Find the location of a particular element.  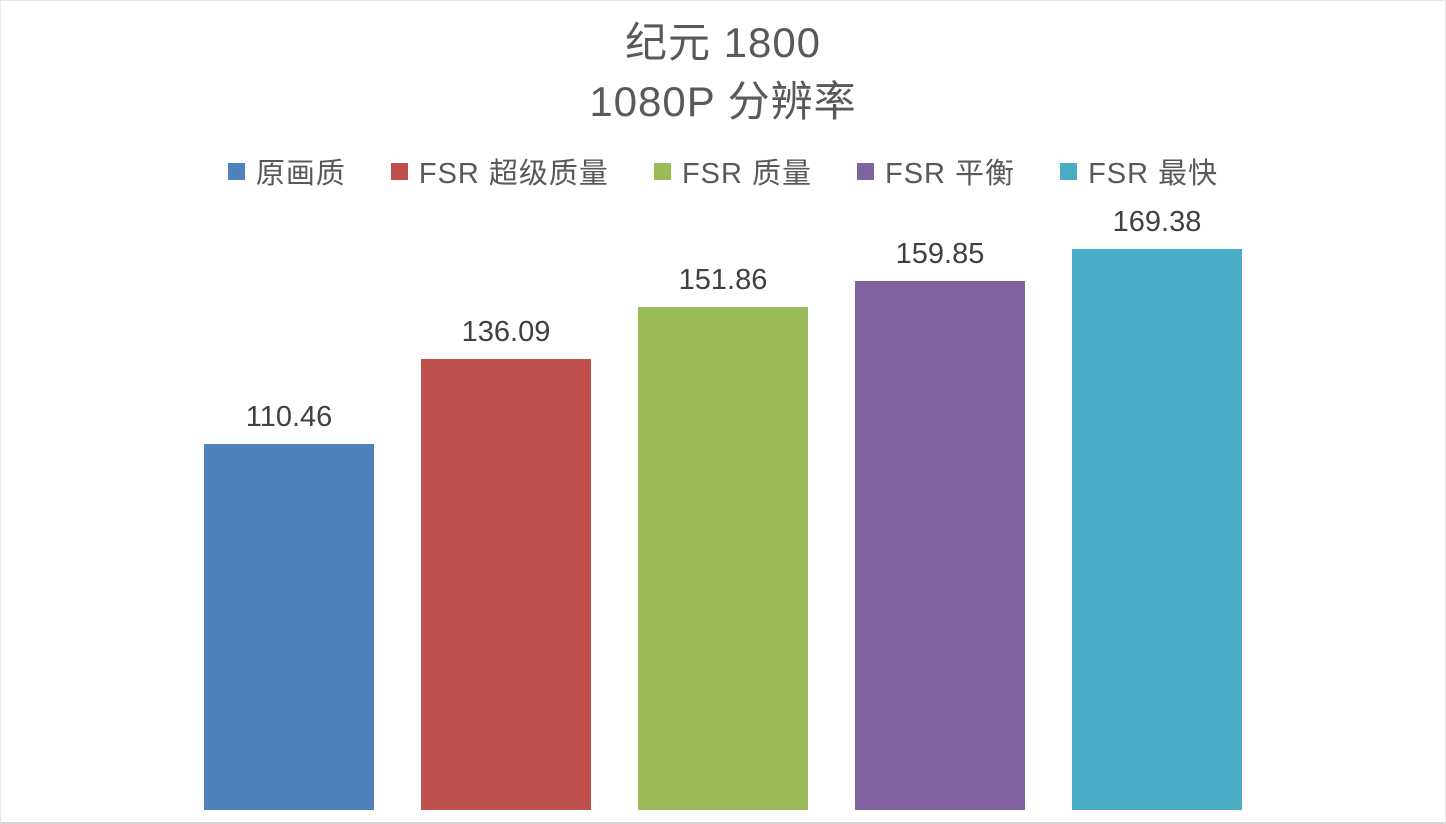

bar-value-label: 169.38 is located at coordinates (1157, 222).